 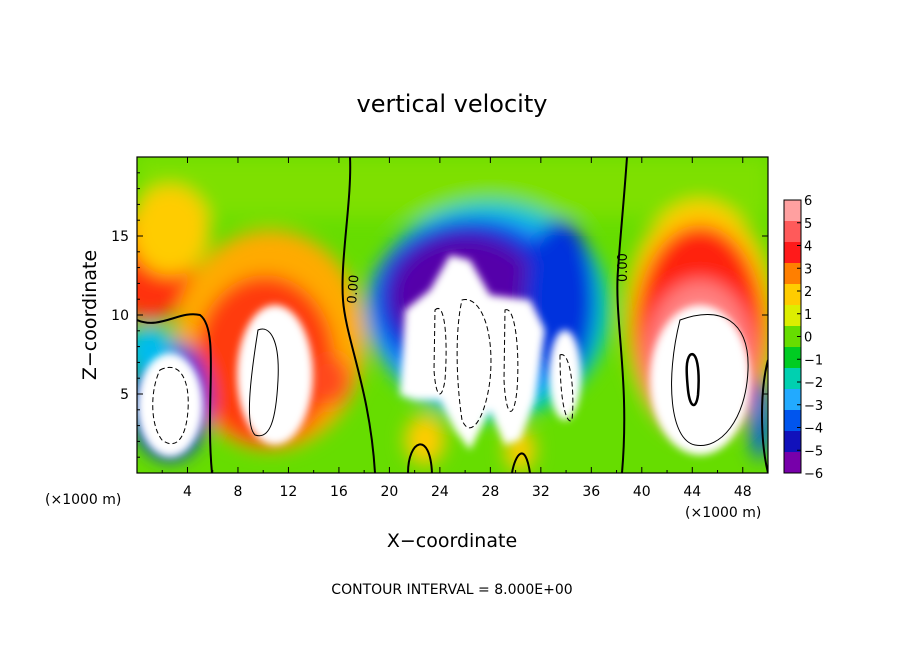 What do you see at coordinates (813, 383) in the screenshot?
I see `colorbar-label: −2` at bounding box center [813, 383].